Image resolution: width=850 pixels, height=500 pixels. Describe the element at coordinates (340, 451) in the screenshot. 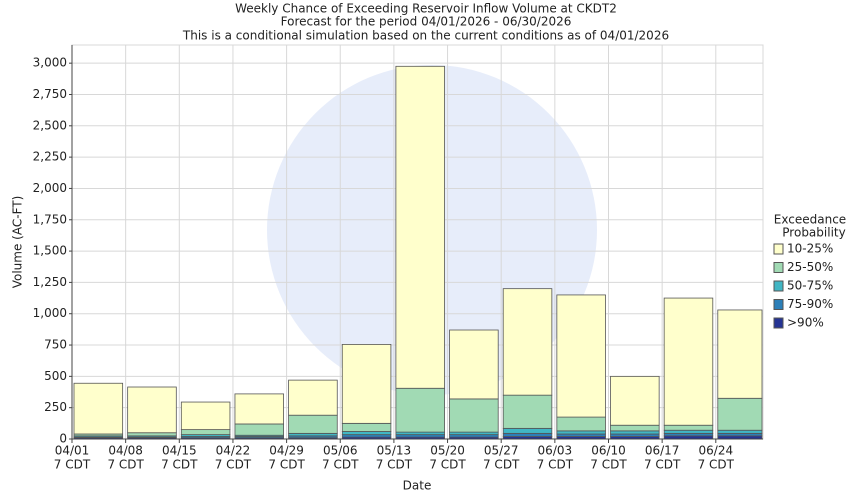

I see `x-tick-label: 05/06` at that location.